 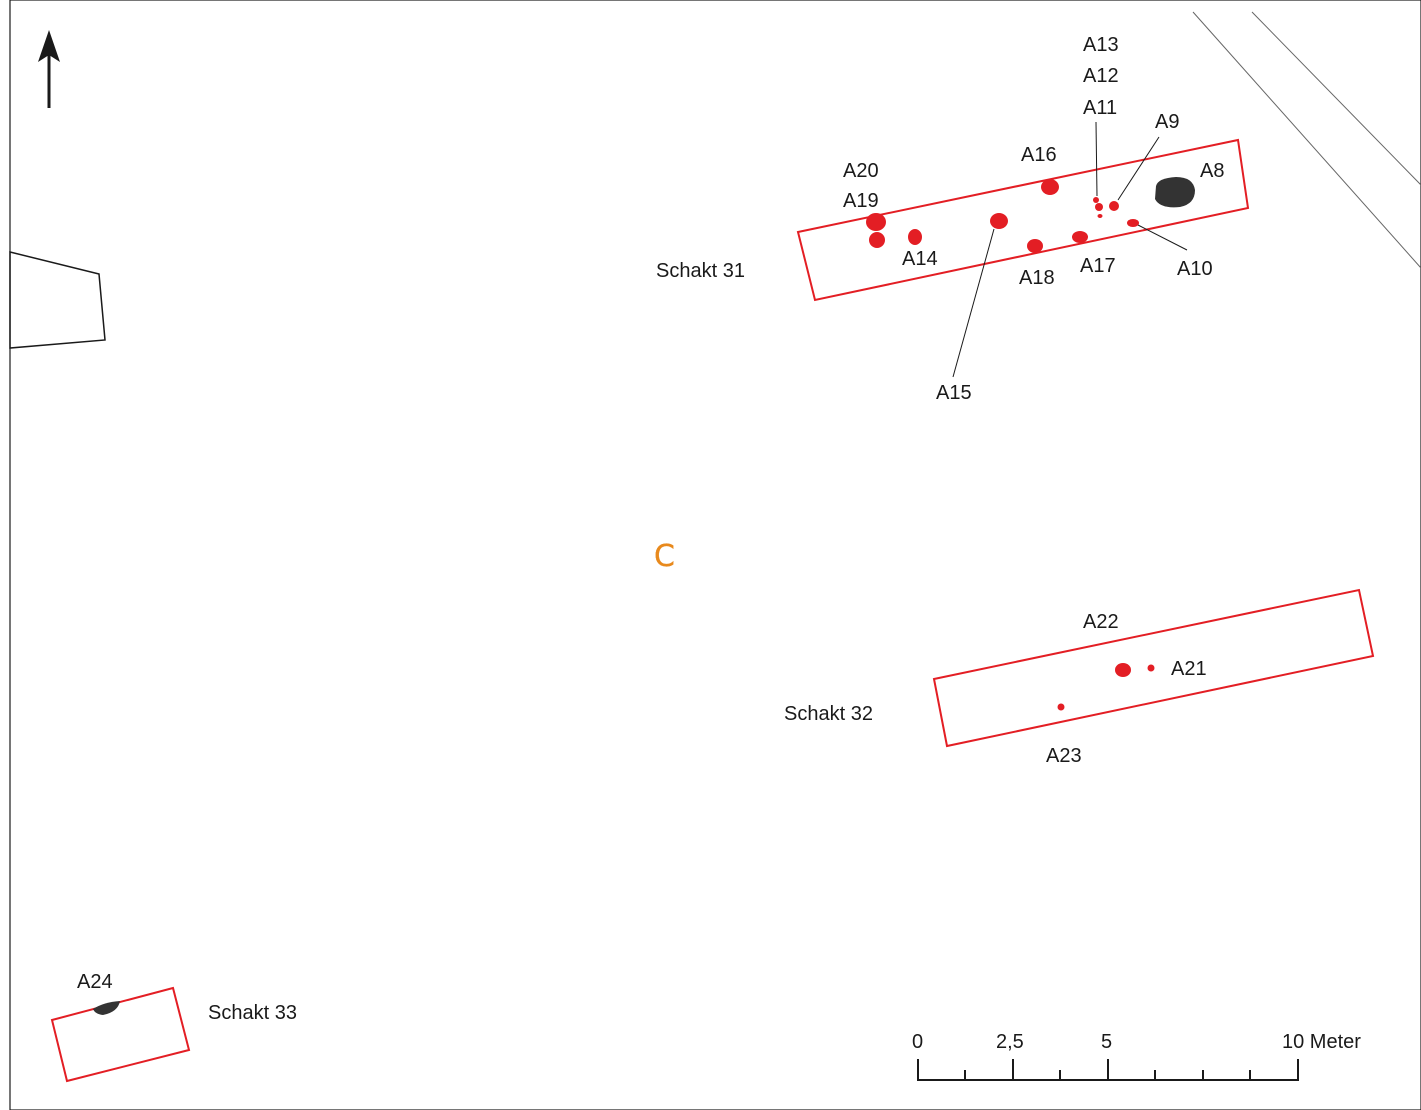 I want to click on trench-32-outline, so click(x=1153, y=668).